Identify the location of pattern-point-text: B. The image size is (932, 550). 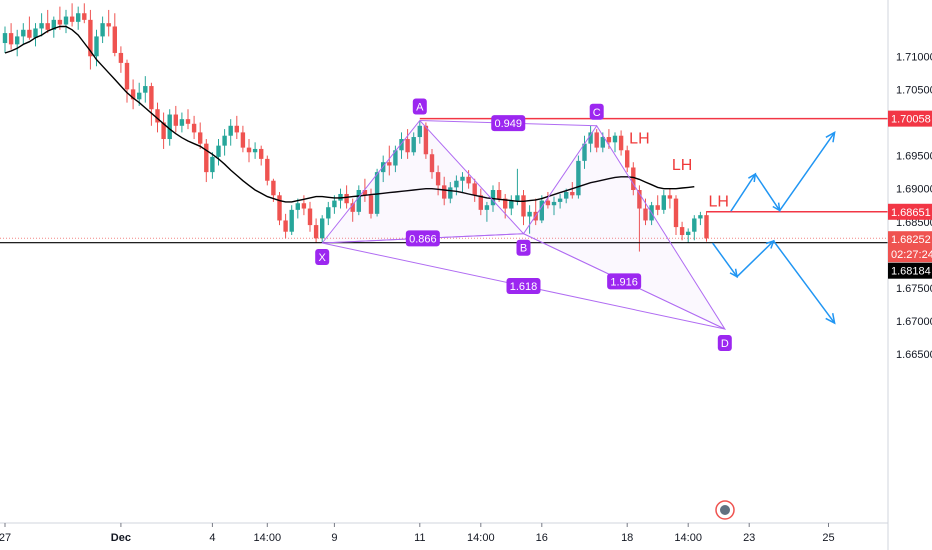
(523, 249).